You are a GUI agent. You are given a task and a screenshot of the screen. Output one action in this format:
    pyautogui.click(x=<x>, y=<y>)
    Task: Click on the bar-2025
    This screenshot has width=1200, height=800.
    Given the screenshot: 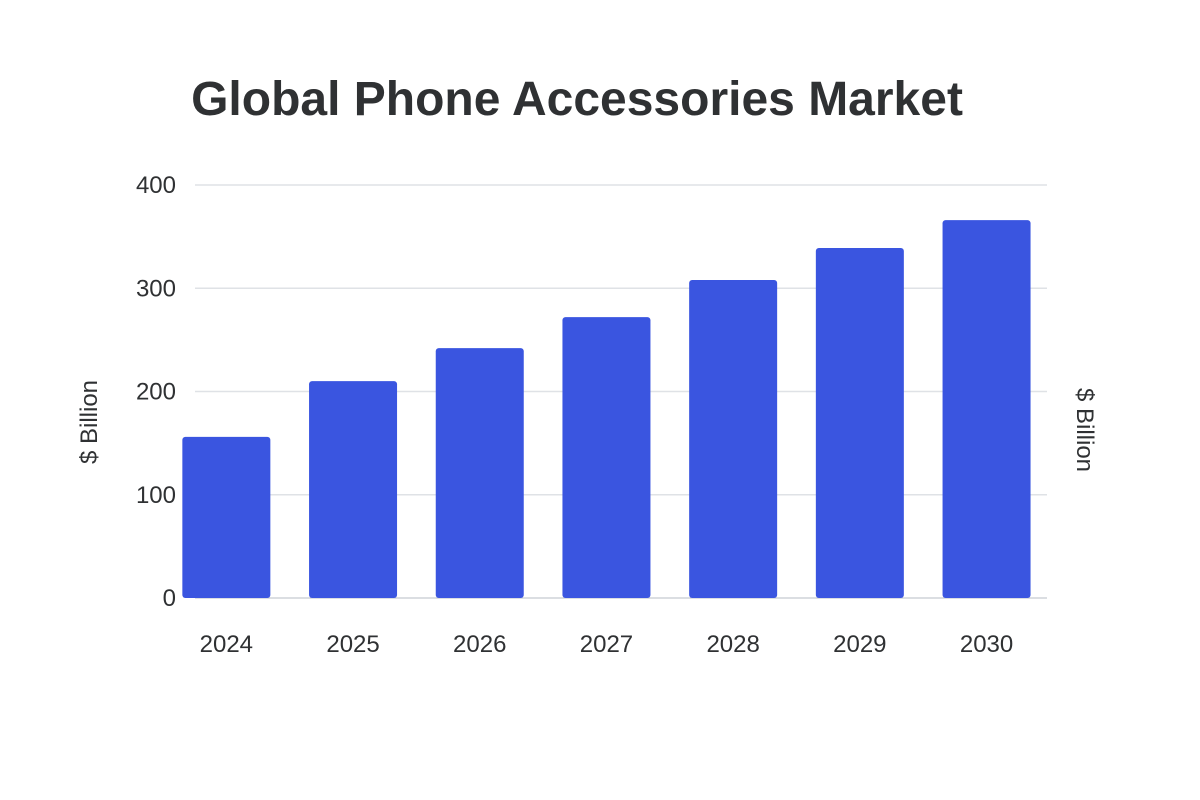 What is the action you would take?
    pyautogui.click(x=353, y=489)
    